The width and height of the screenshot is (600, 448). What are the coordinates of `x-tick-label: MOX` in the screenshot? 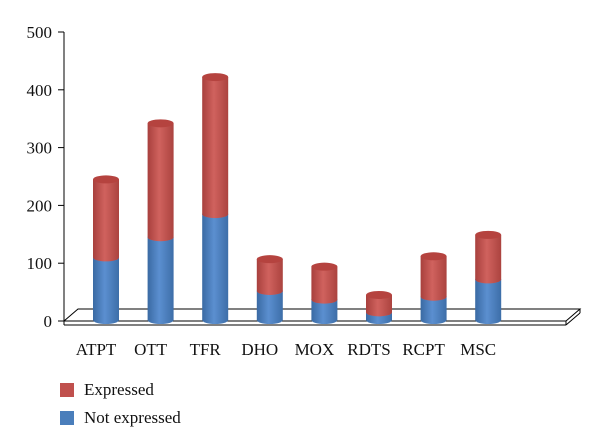 It's located at (315, 349).